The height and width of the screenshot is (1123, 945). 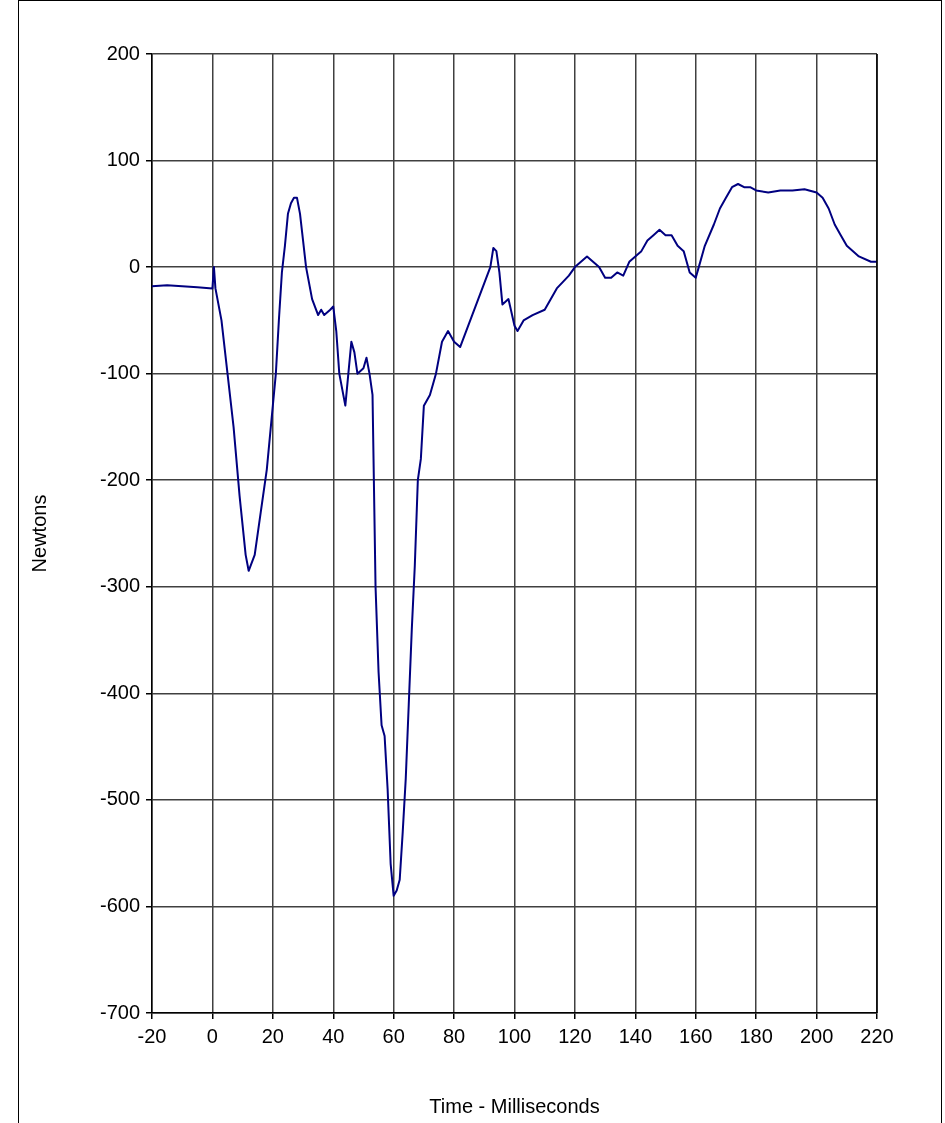 I want to click on y-tick-label: 100, so click(x=123, y=159).